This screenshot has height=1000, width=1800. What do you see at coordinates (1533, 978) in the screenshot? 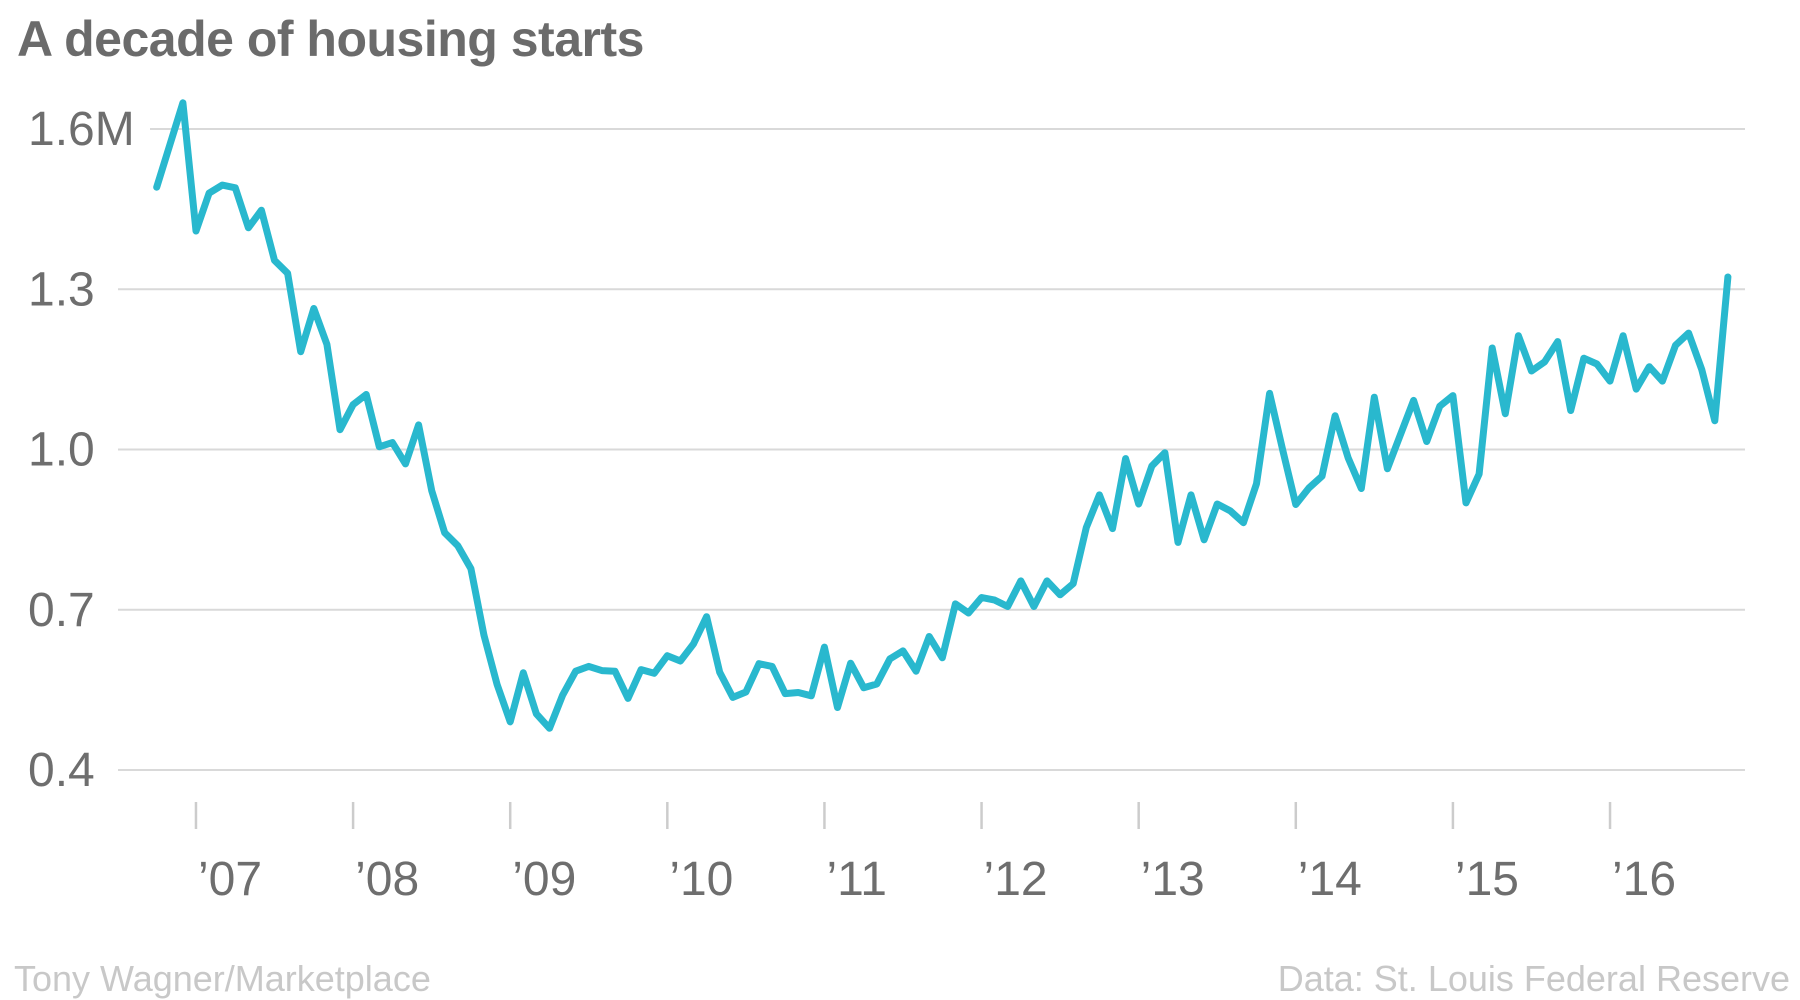
I see `source-text: Data: St. Louis Federal Reserve` at bounding box center [1533, 978].